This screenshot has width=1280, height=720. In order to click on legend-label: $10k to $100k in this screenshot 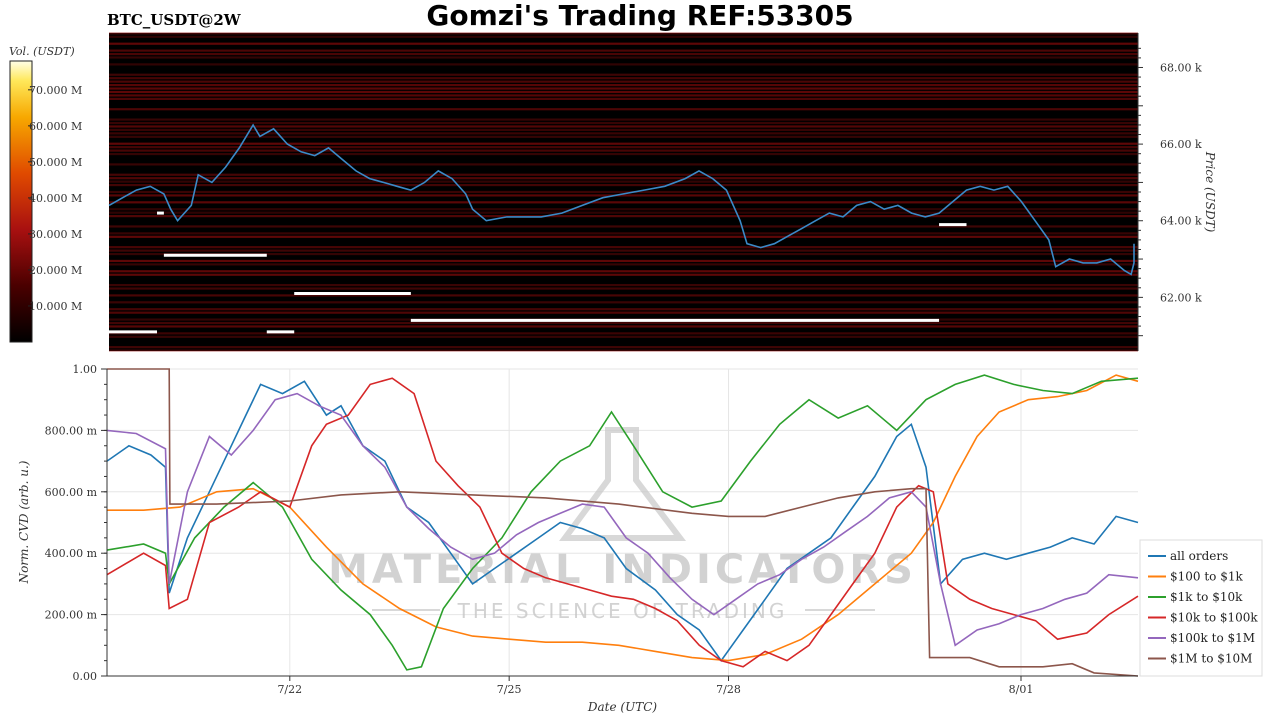, I will do `click(1214, 618)`.